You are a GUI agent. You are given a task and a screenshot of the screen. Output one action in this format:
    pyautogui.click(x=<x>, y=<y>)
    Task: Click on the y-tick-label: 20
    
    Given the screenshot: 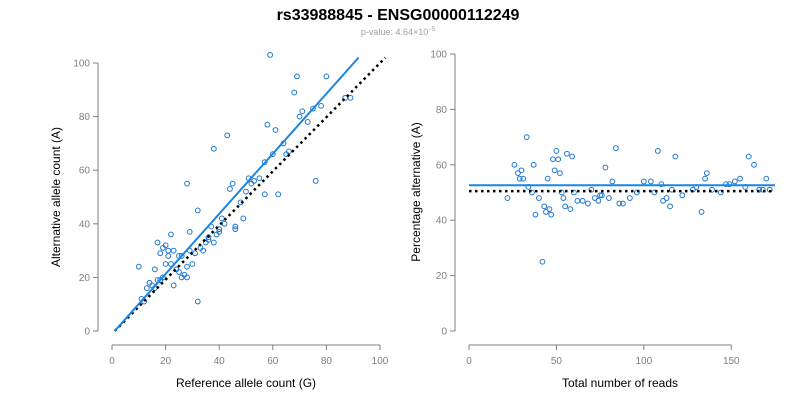 What is the action you would take?
    pyautogui.click(x=442, y=276)
    